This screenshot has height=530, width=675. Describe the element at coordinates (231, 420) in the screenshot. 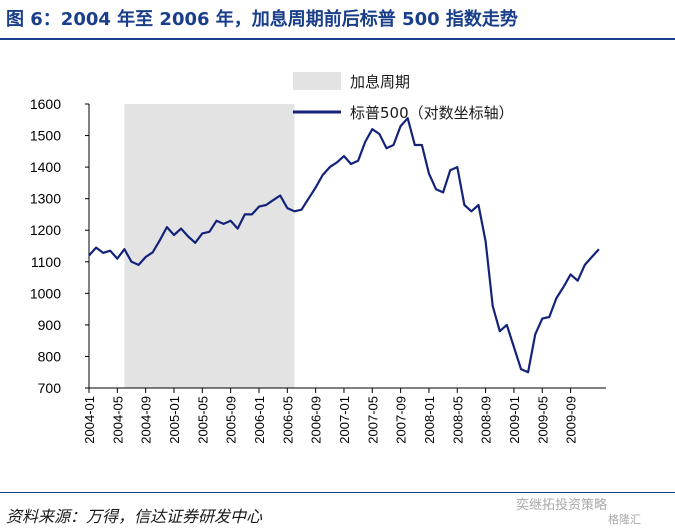

I see `x-tick-label: 2005-09` at that location.